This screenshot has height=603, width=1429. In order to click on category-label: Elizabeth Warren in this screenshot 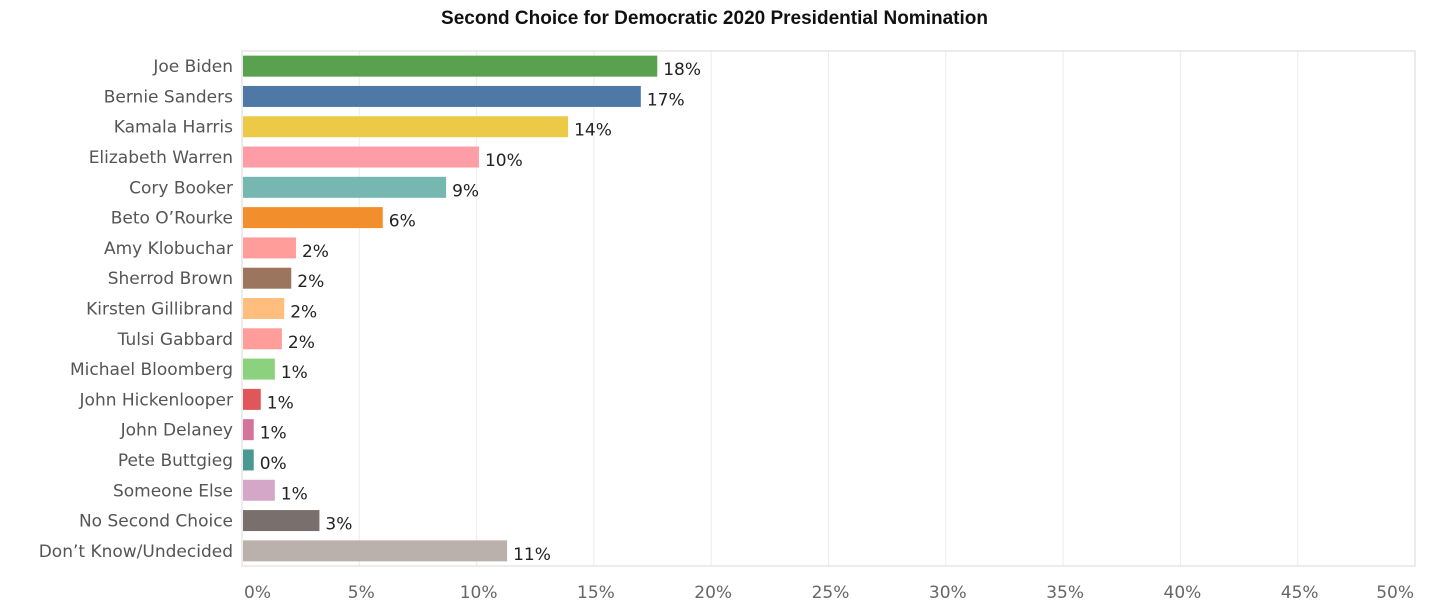, I will do `click(161, 158)`.